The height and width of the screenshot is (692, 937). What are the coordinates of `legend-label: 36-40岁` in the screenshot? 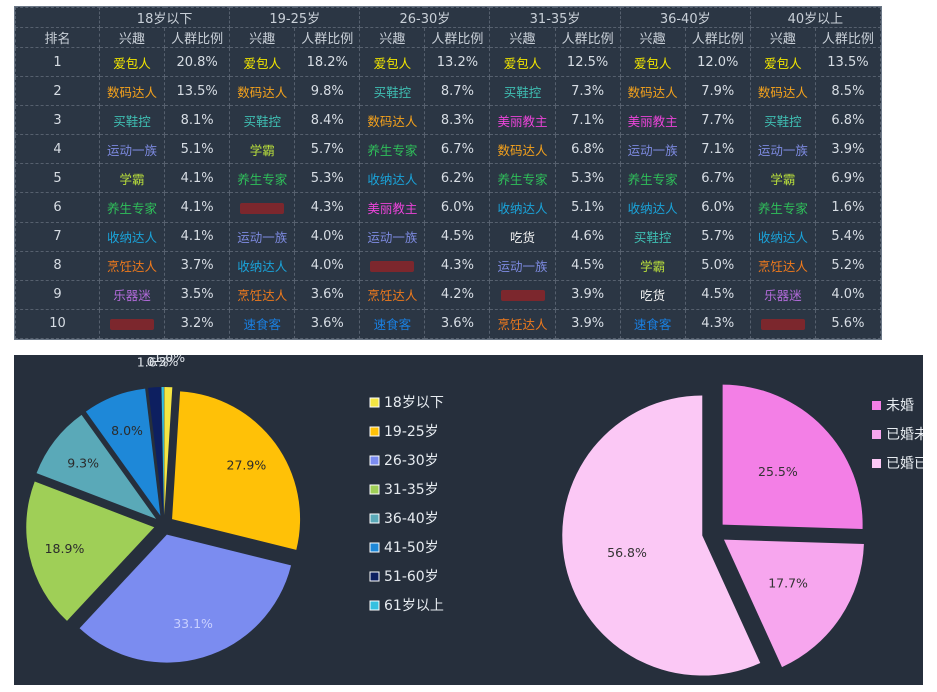 It's located at (411, 519).